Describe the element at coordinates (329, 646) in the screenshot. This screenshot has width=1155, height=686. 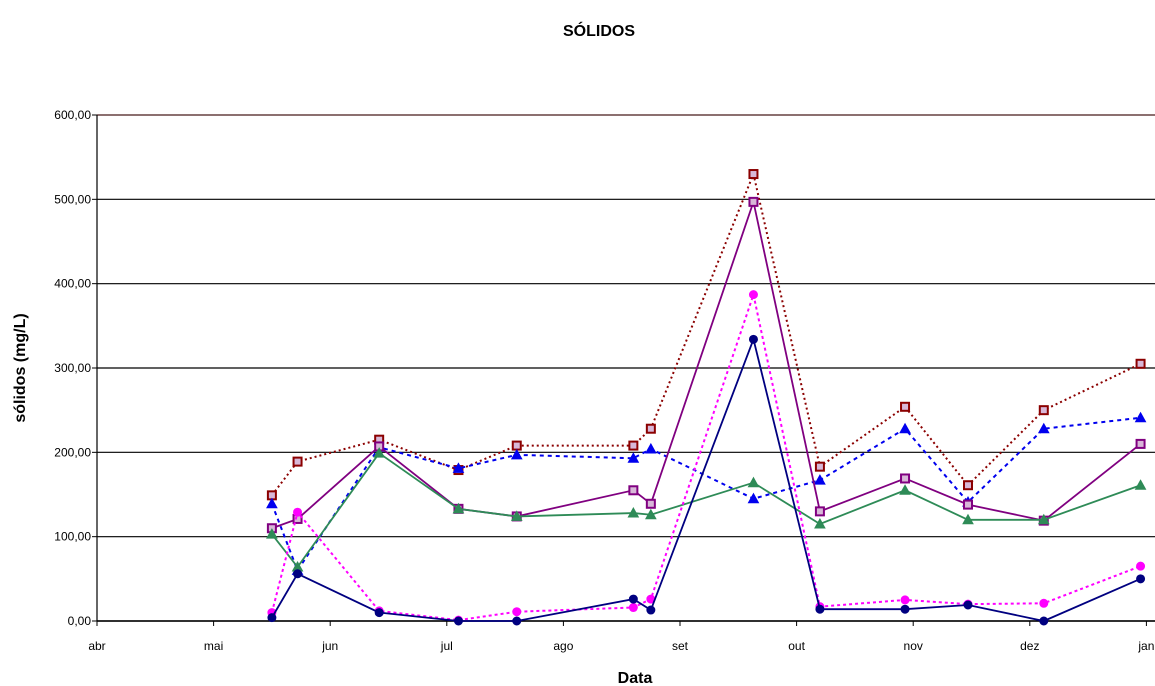
I see `x-tick-label: jun` at that location.